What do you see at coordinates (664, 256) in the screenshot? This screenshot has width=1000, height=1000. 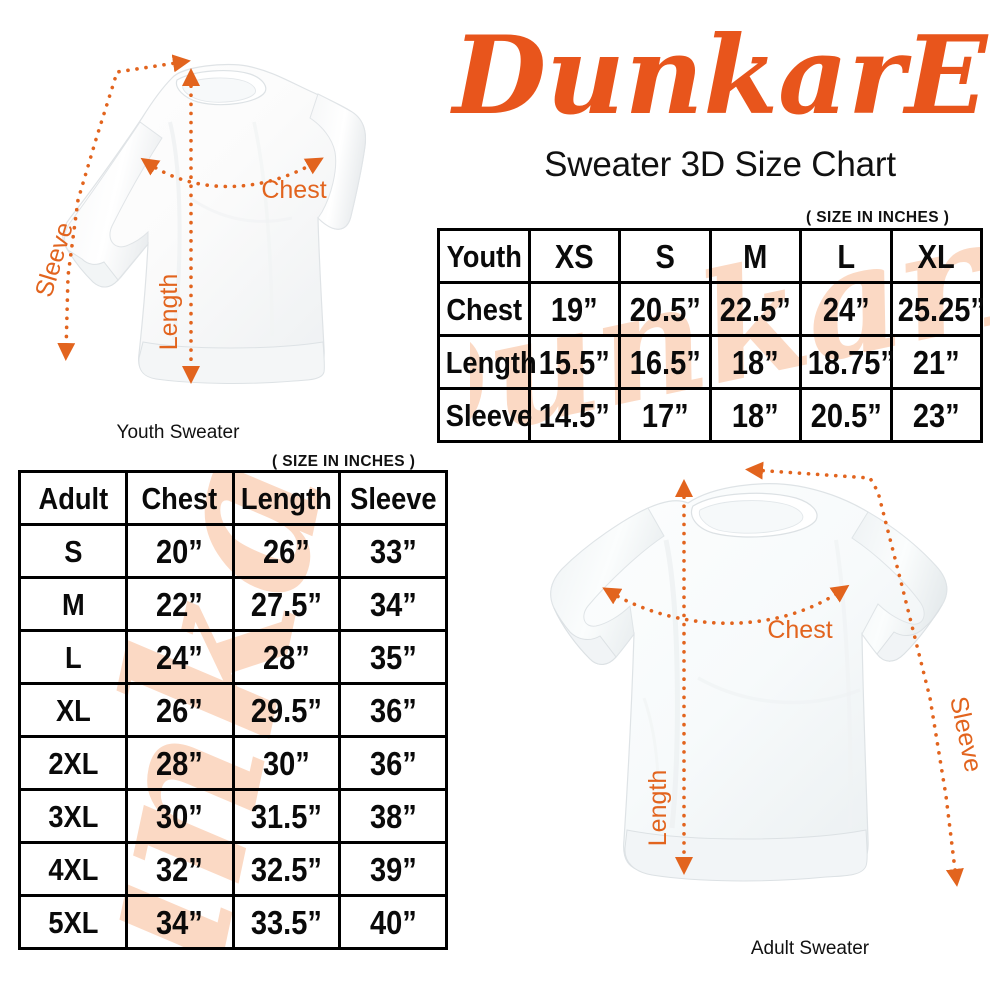 I see `youth-col-s: S` at bounding box center [664, 256].